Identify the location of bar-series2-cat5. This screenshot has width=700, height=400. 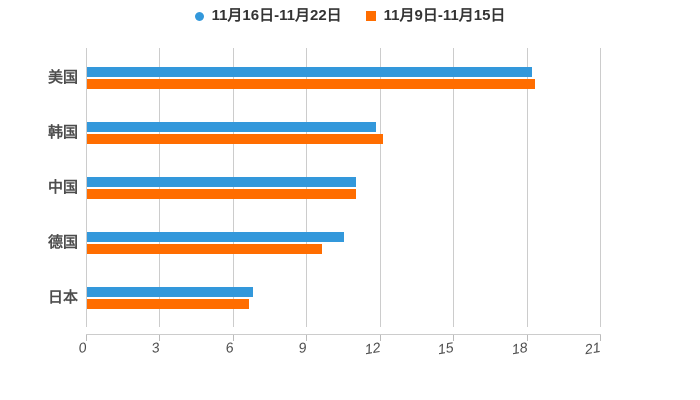
(168, 304).